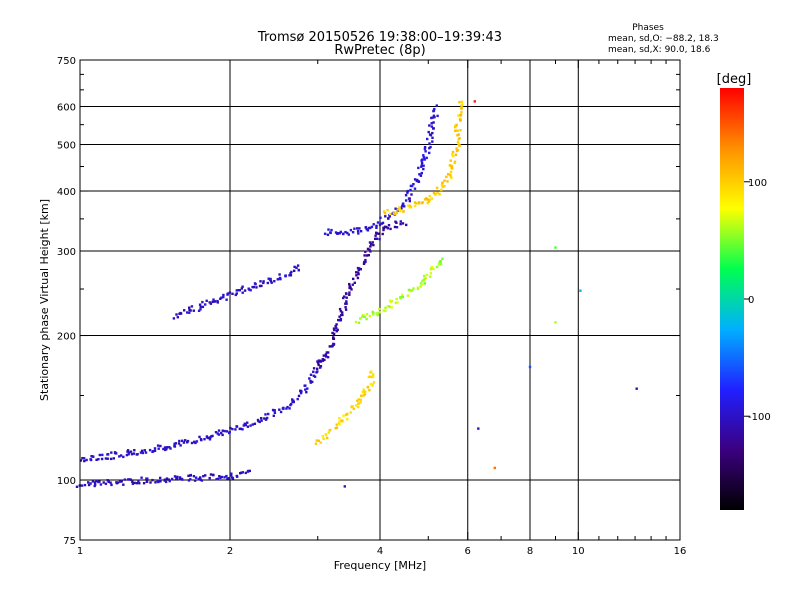 Image resolution: width=800 pixels, height=600 pixels. I want to click on x-tick-label: 16, so click(680, 551).